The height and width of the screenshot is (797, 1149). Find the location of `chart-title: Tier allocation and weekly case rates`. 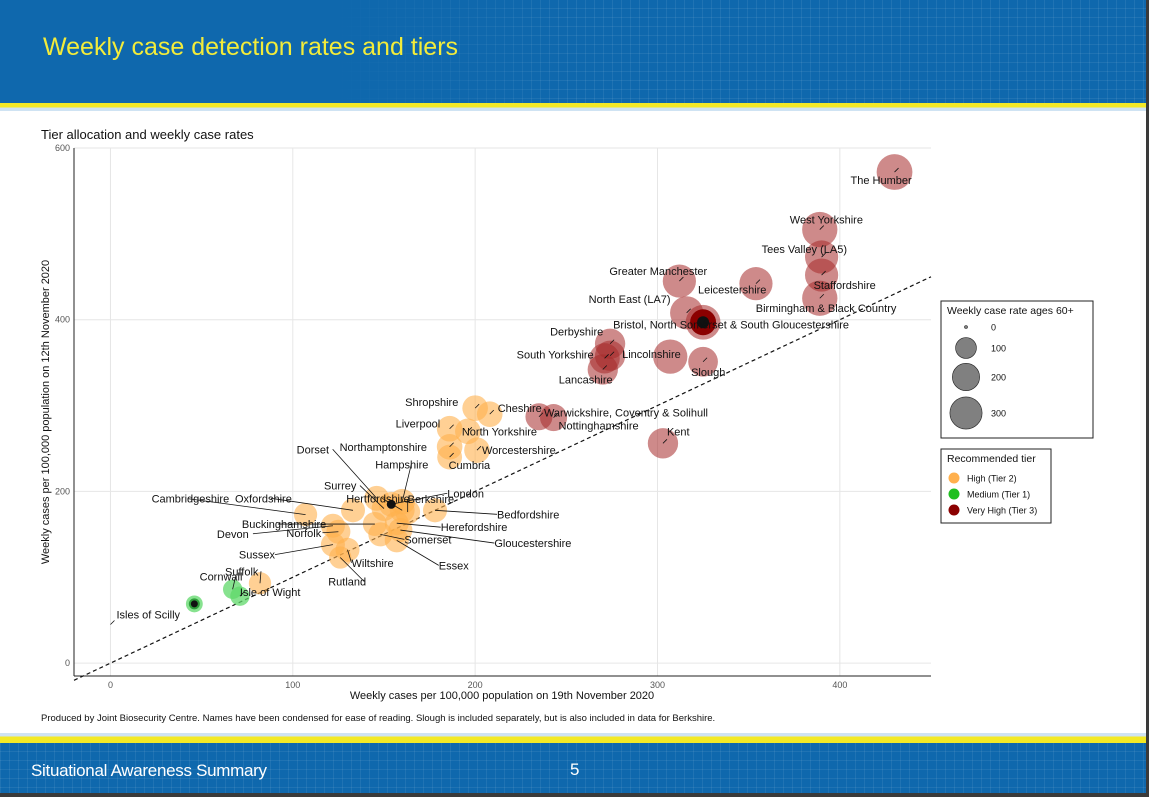

chart-title: Tier allocation and weekly case rates is located at coordinates (147, 134).